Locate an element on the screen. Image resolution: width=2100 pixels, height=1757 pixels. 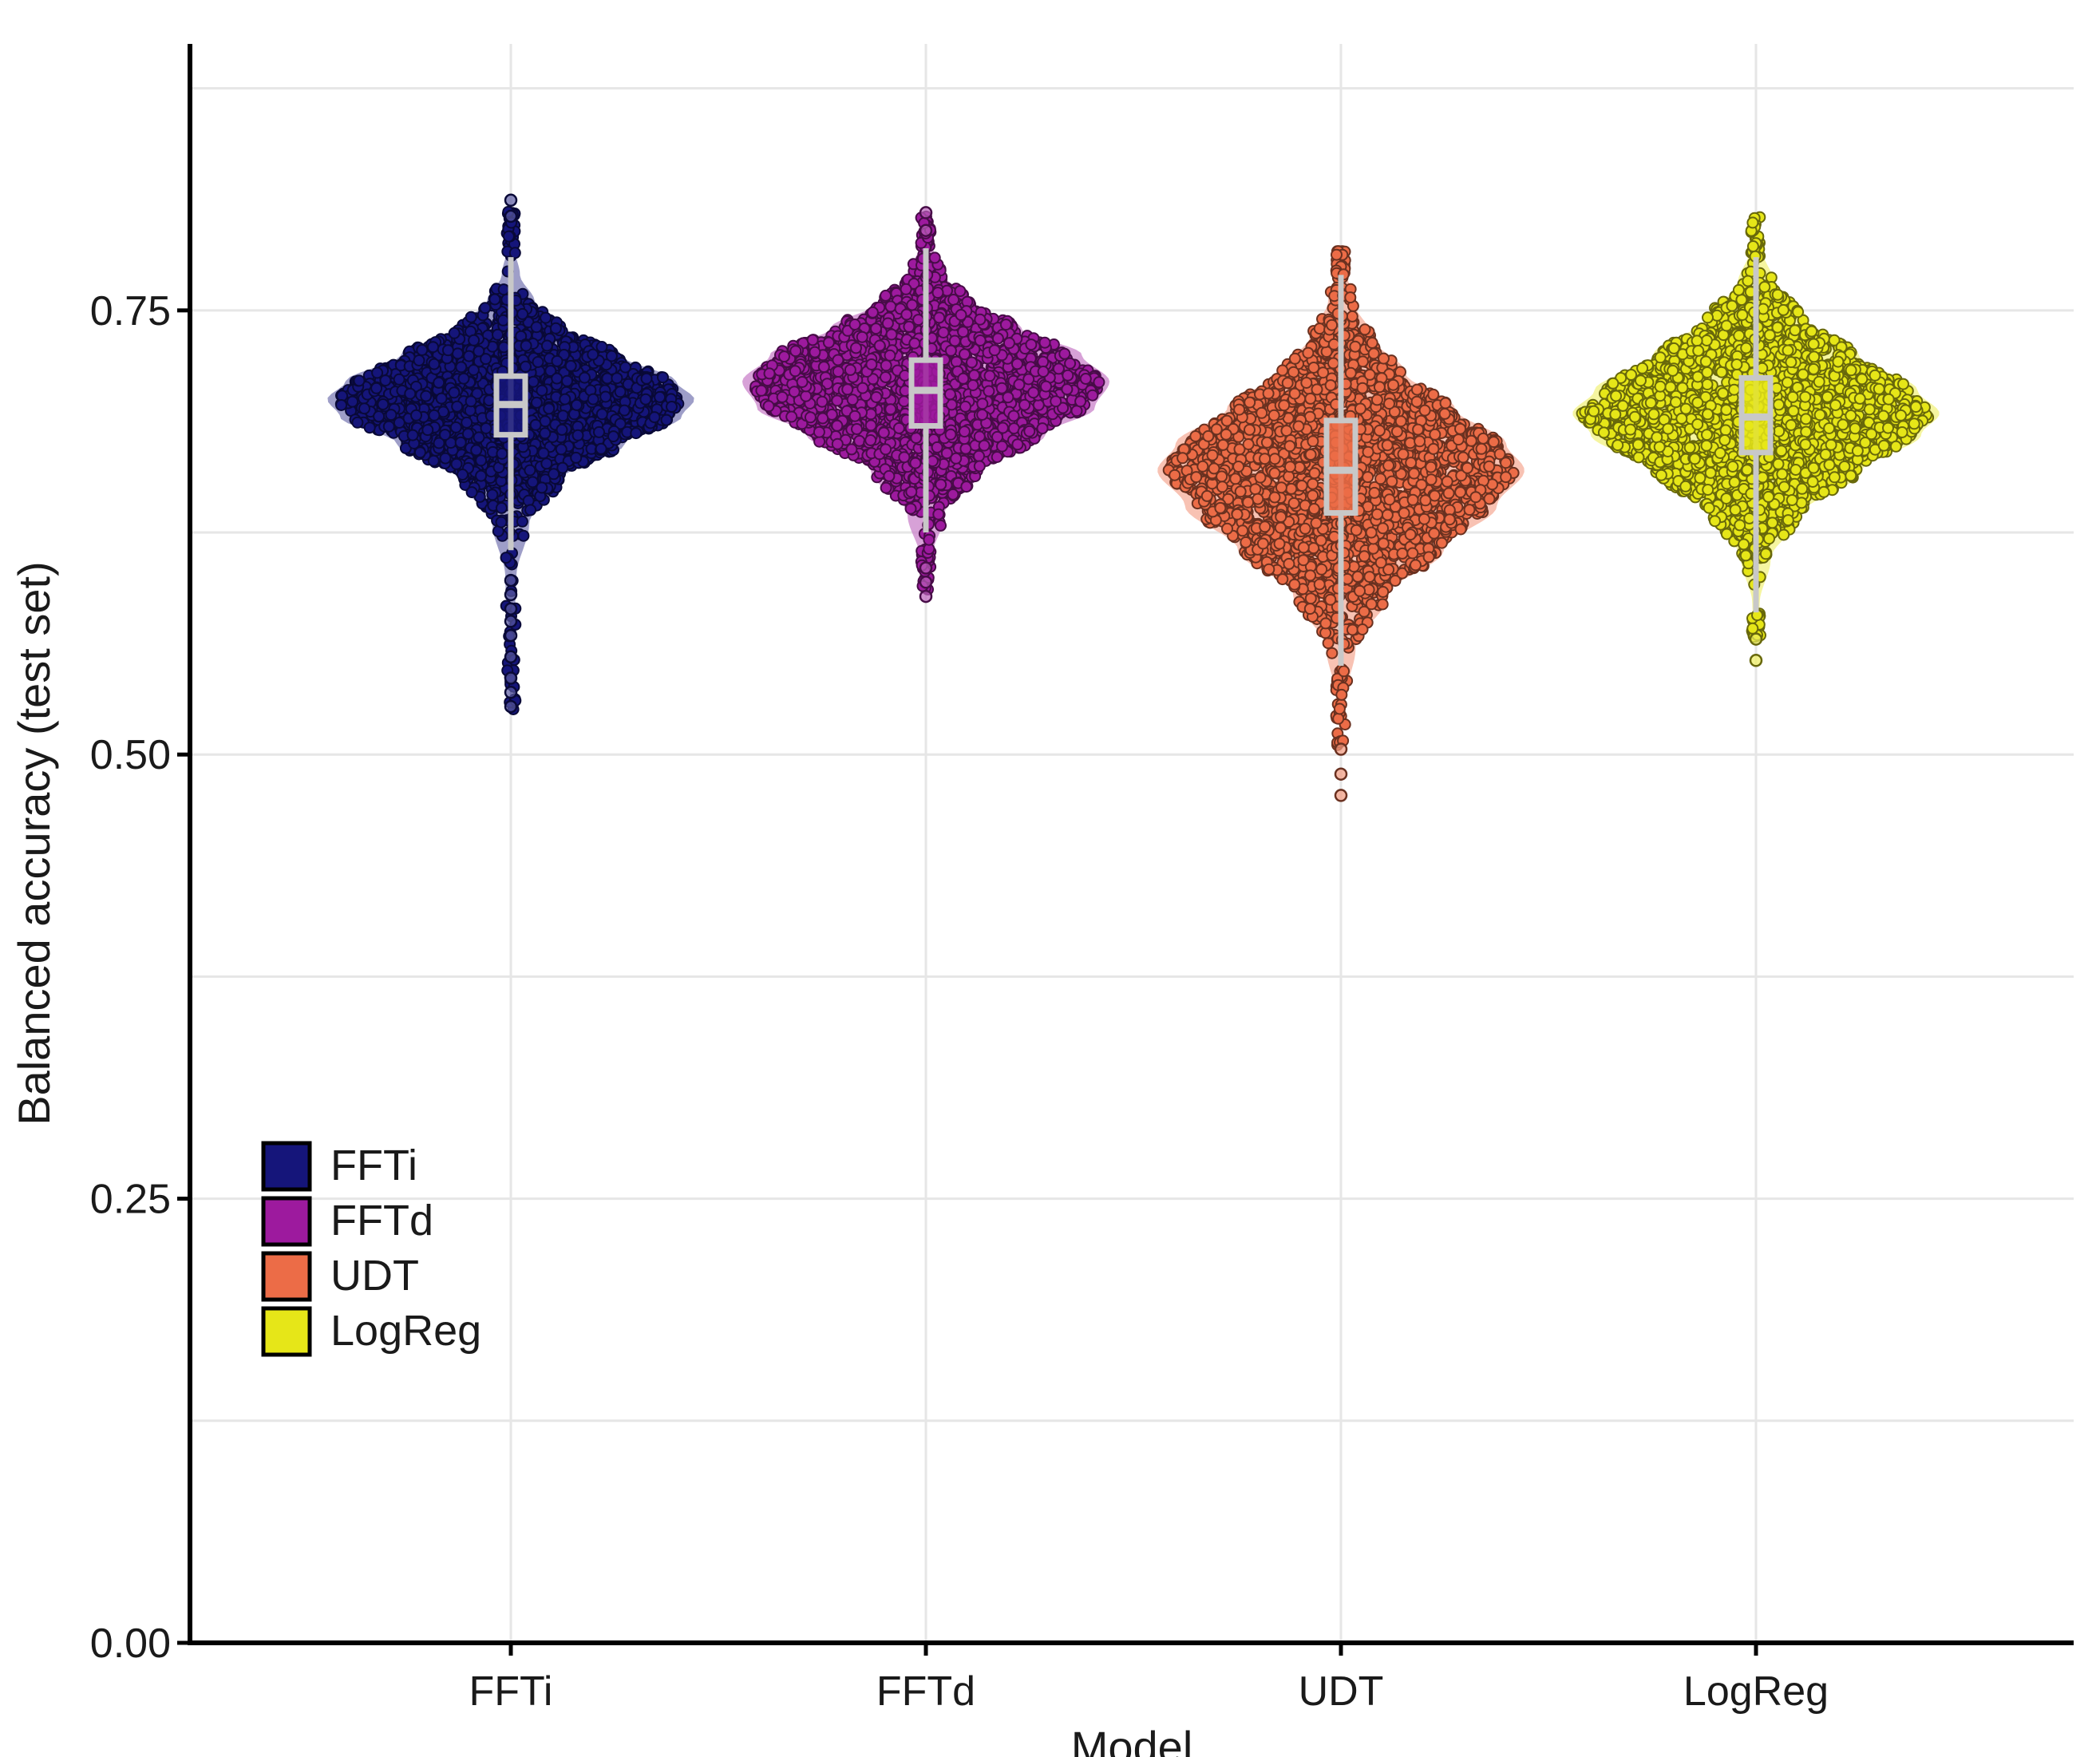
violin-ffti is located at coordinates (510, 454).